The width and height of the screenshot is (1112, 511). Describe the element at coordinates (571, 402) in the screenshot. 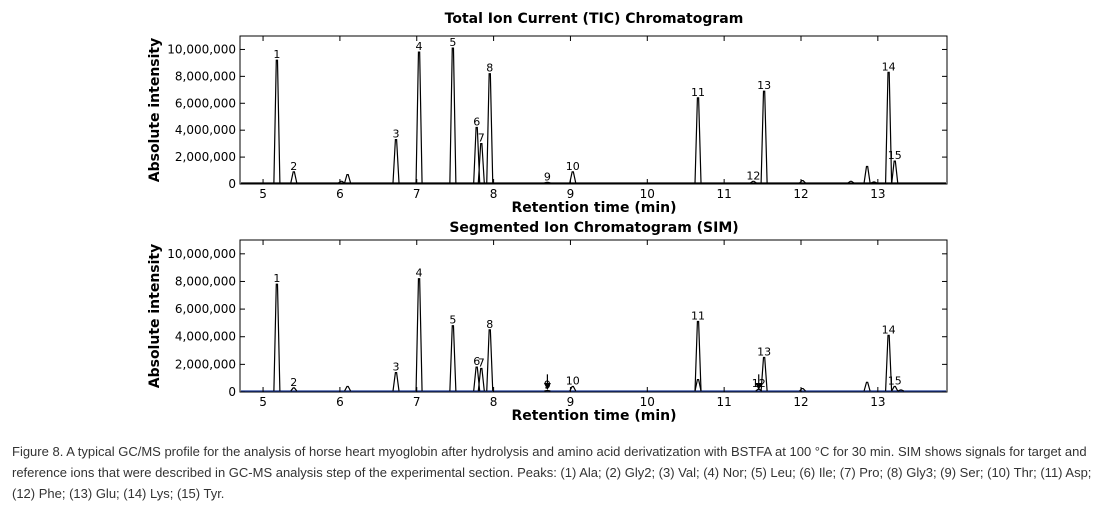

I see `sim-x-tick-label-9: 9` at that location.